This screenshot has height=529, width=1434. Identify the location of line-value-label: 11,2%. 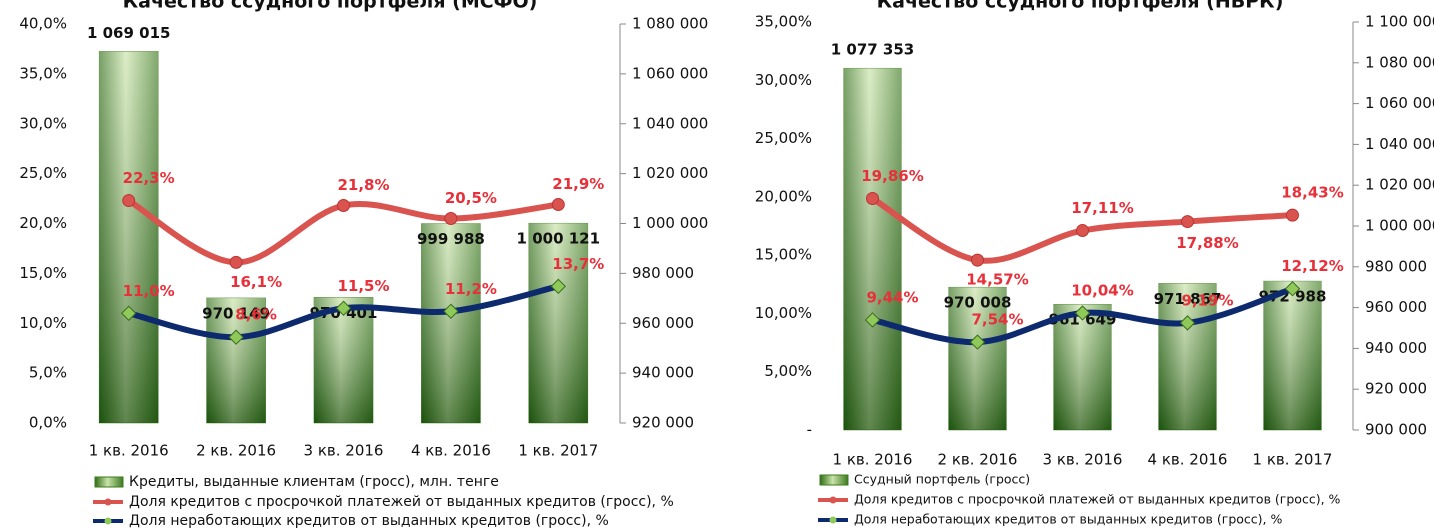
(471, 289).